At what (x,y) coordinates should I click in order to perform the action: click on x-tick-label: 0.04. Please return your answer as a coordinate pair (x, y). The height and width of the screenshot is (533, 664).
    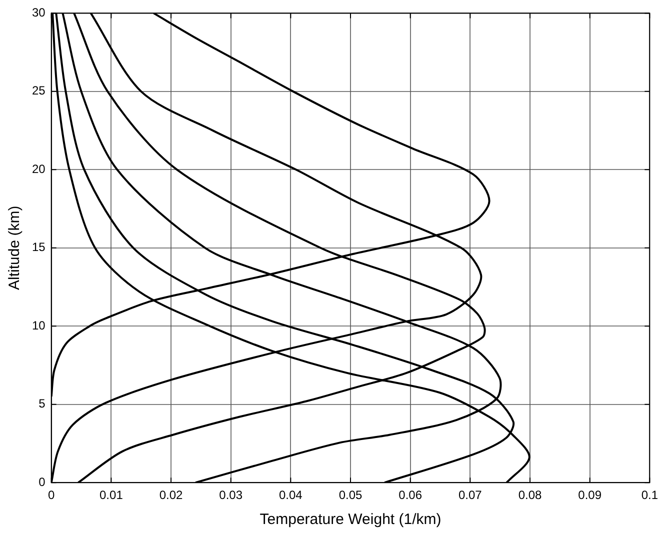
    Looking at the image, I should click on (290, 495).